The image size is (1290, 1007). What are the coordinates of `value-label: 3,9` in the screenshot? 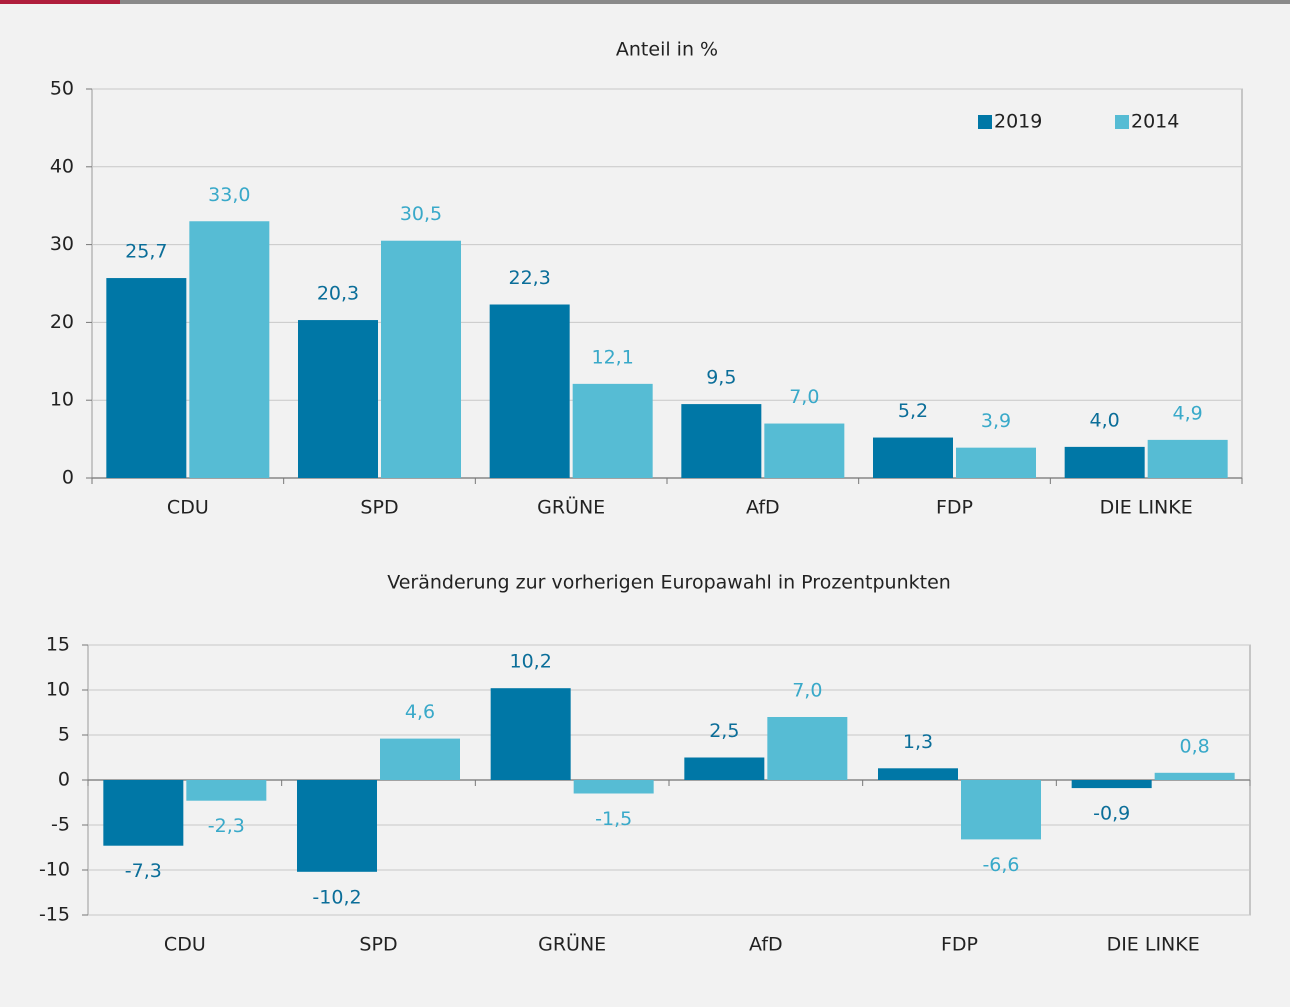 It's located at (996, 421).